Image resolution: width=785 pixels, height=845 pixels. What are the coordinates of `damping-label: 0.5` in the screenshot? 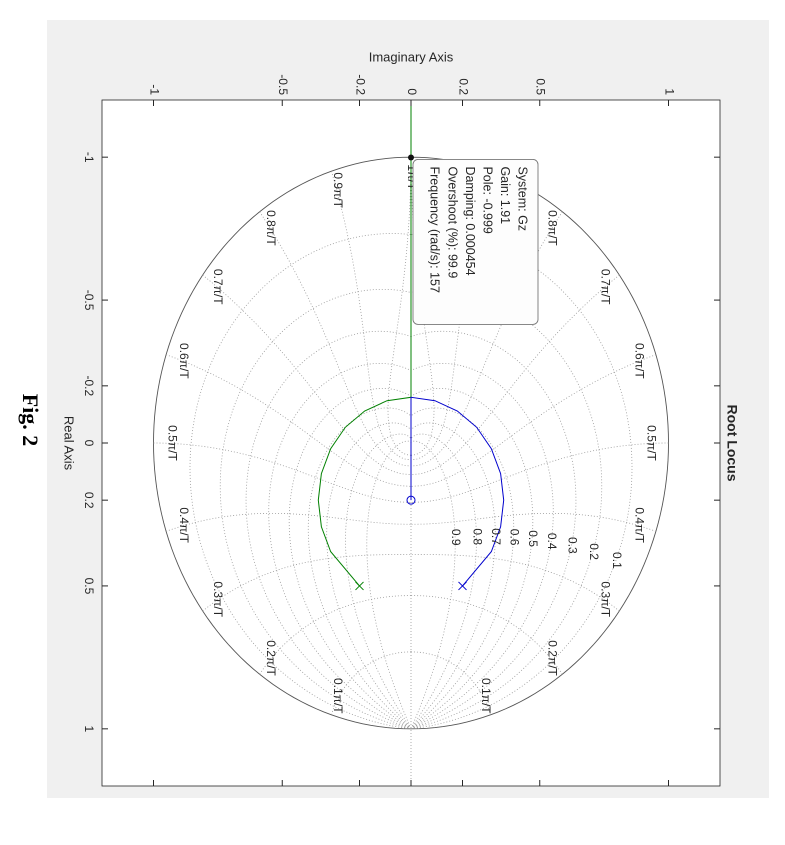 It's located at (533, 538).